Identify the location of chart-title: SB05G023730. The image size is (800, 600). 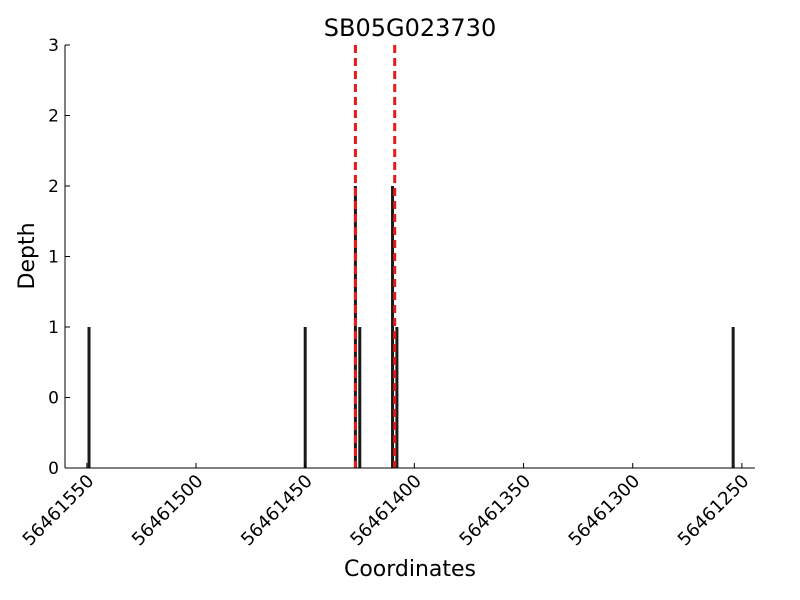
(410, 28).